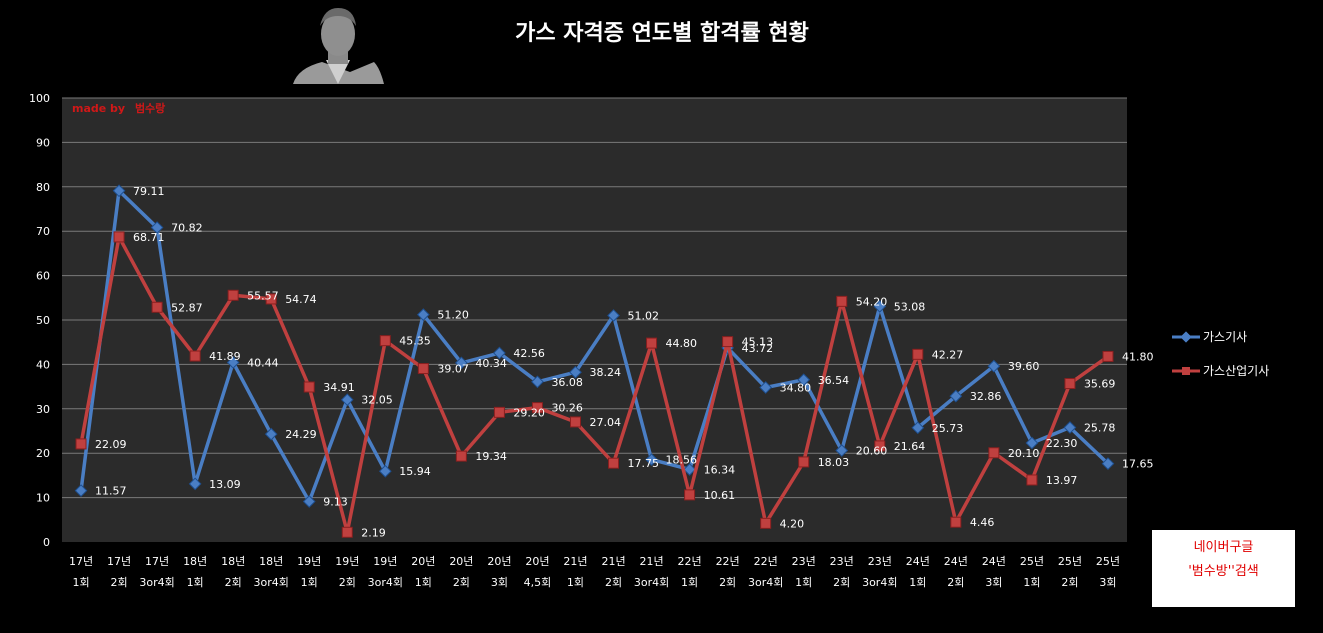 The width and height of the screenshot is (1323, 633). Describe the element at coordinates (43, 364) in the screenshot. I see `y-tick-label: 40` at that location.